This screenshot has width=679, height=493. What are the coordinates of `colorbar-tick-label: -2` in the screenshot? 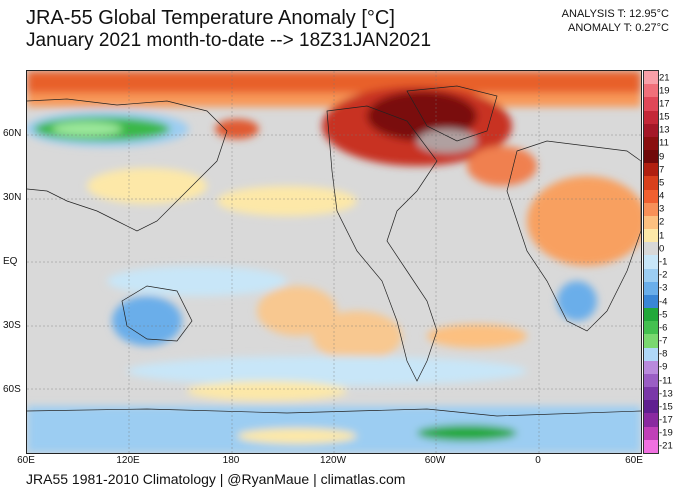 It's located at (663, 275).